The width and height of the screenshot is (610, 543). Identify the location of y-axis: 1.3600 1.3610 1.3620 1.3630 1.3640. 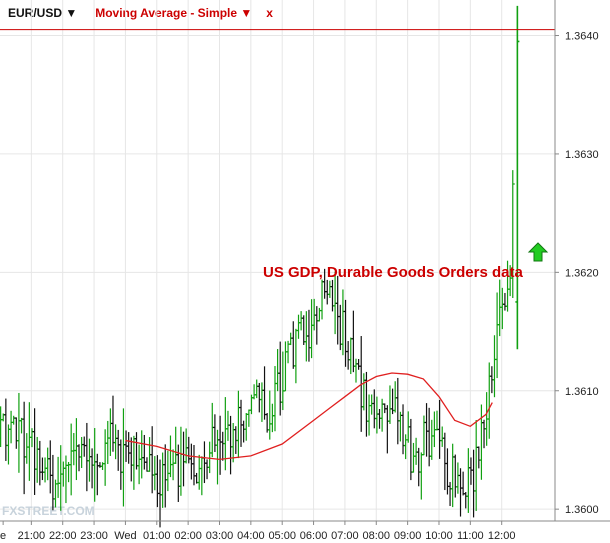
(577, 273).